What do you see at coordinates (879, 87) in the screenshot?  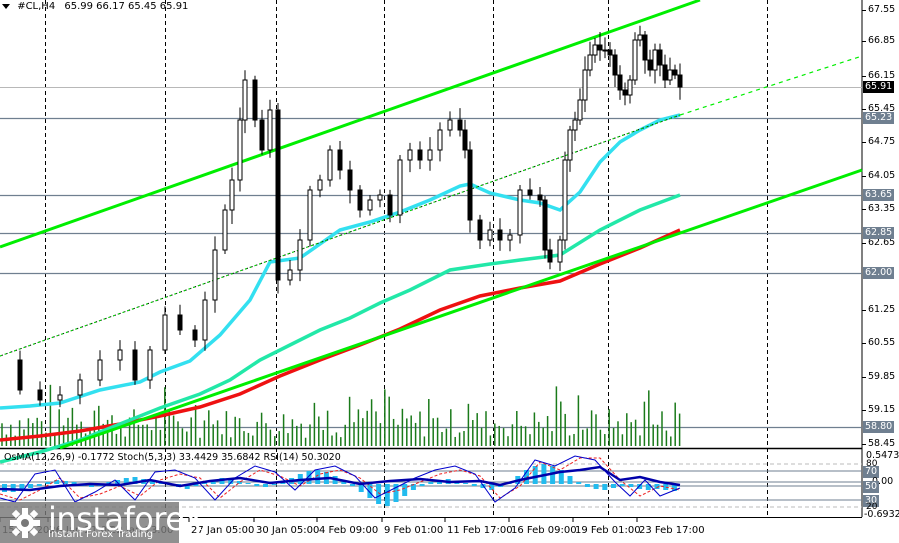 I see `current-price-tag: 65.91` at bounding box center [879, 87].